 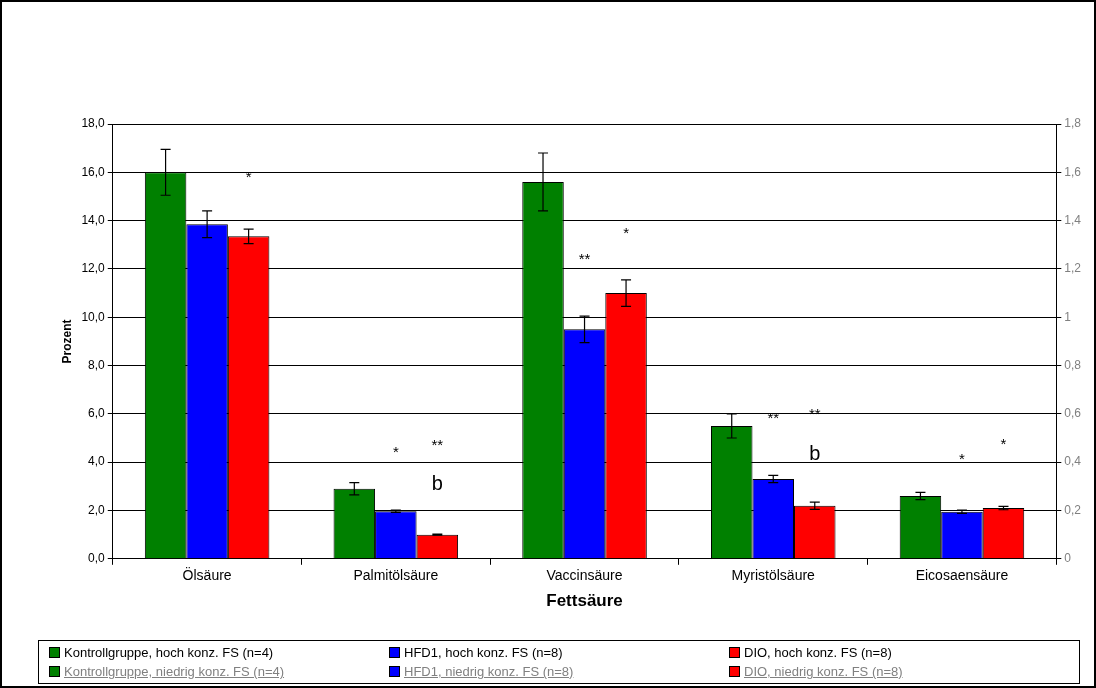 What do you see at coordinates (97, 364) in the screenshot?
I see `y-tick-label: 8,0` at bounding box center [97, 364].